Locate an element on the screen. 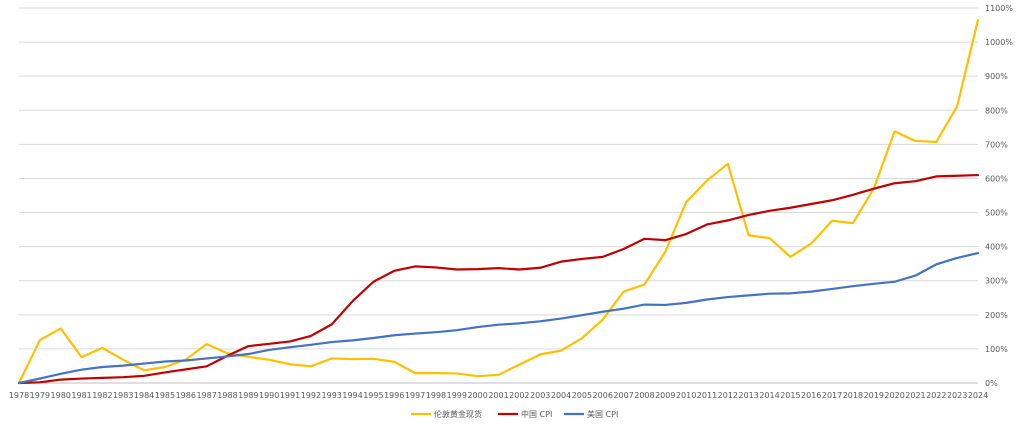 Image resolution: width=1024 pixels, height=424 pixels. x-tick-label: 1994 is located at coordinates (352, 395).